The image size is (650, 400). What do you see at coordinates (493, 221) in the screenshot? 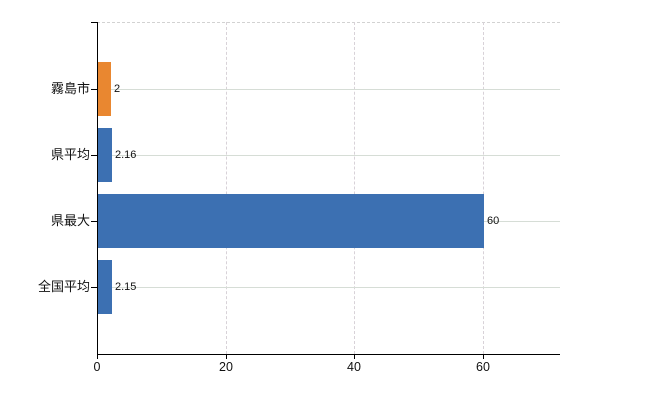
I see `value-label: 60` at bounding box center [493, 221].